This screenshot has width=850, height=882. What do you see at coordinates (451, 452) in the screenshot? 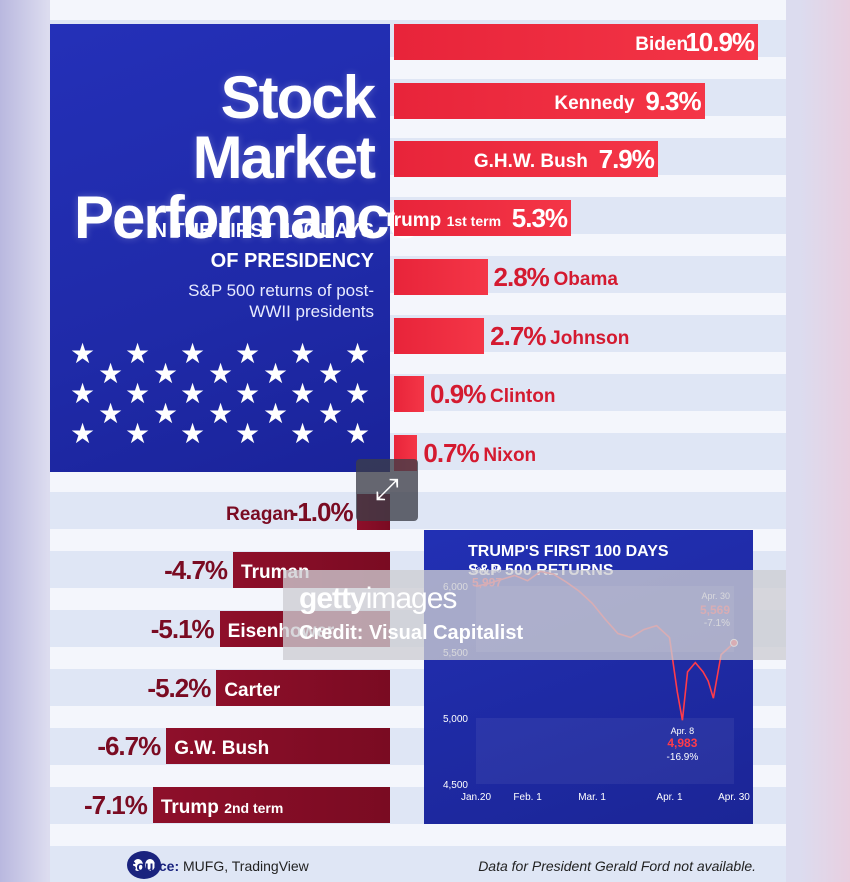
I see `bar-value-label: 0.7%` at bounding box center [451, 452].